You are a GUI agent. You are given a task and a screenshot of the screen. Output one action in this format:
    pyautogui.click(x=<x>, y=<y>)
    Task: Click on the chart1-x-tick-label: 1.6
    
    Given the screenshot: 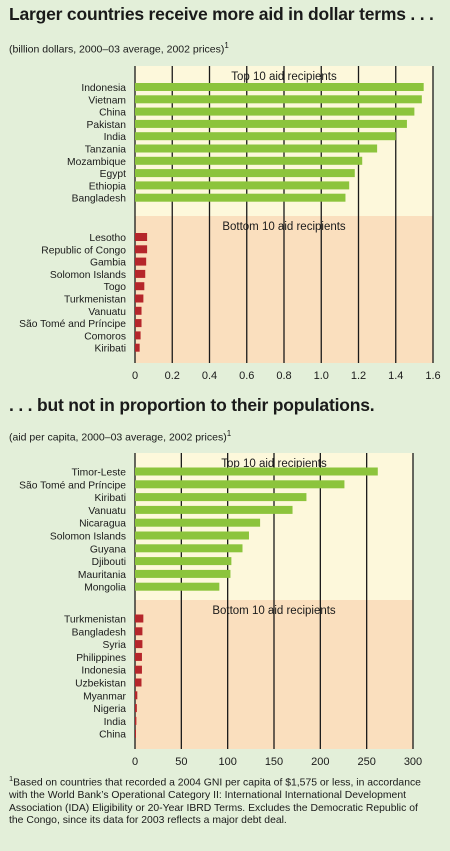 What is the action you would take?
    pyautogui.click(x=432, y=376)
    